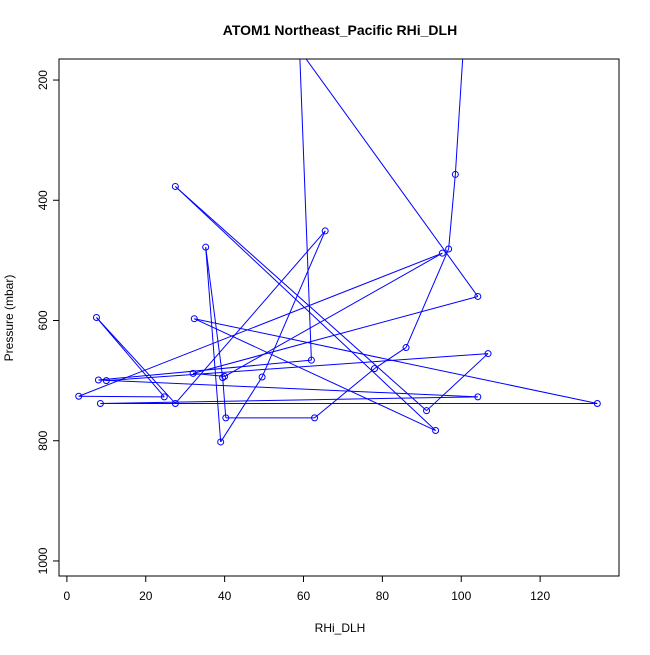 The width and height of the screenshot is (650, 655). Describe the element at coordinates (383, 596) in the screenshot. I see `x-tick-label: 80` at that location.